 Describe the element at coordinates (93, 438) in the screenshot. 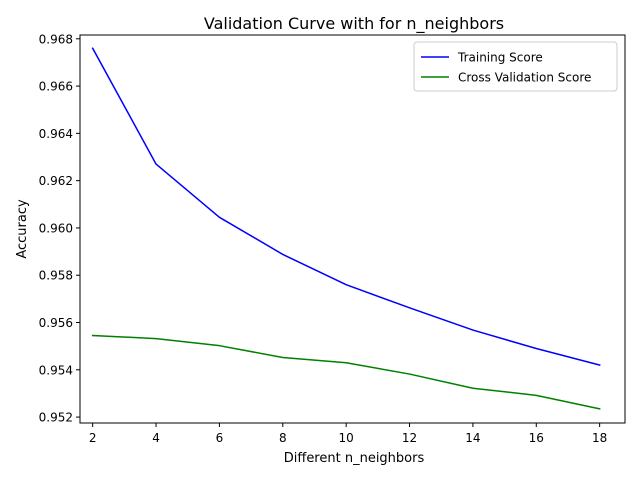

I see `x-tick-label: 2` at that location.